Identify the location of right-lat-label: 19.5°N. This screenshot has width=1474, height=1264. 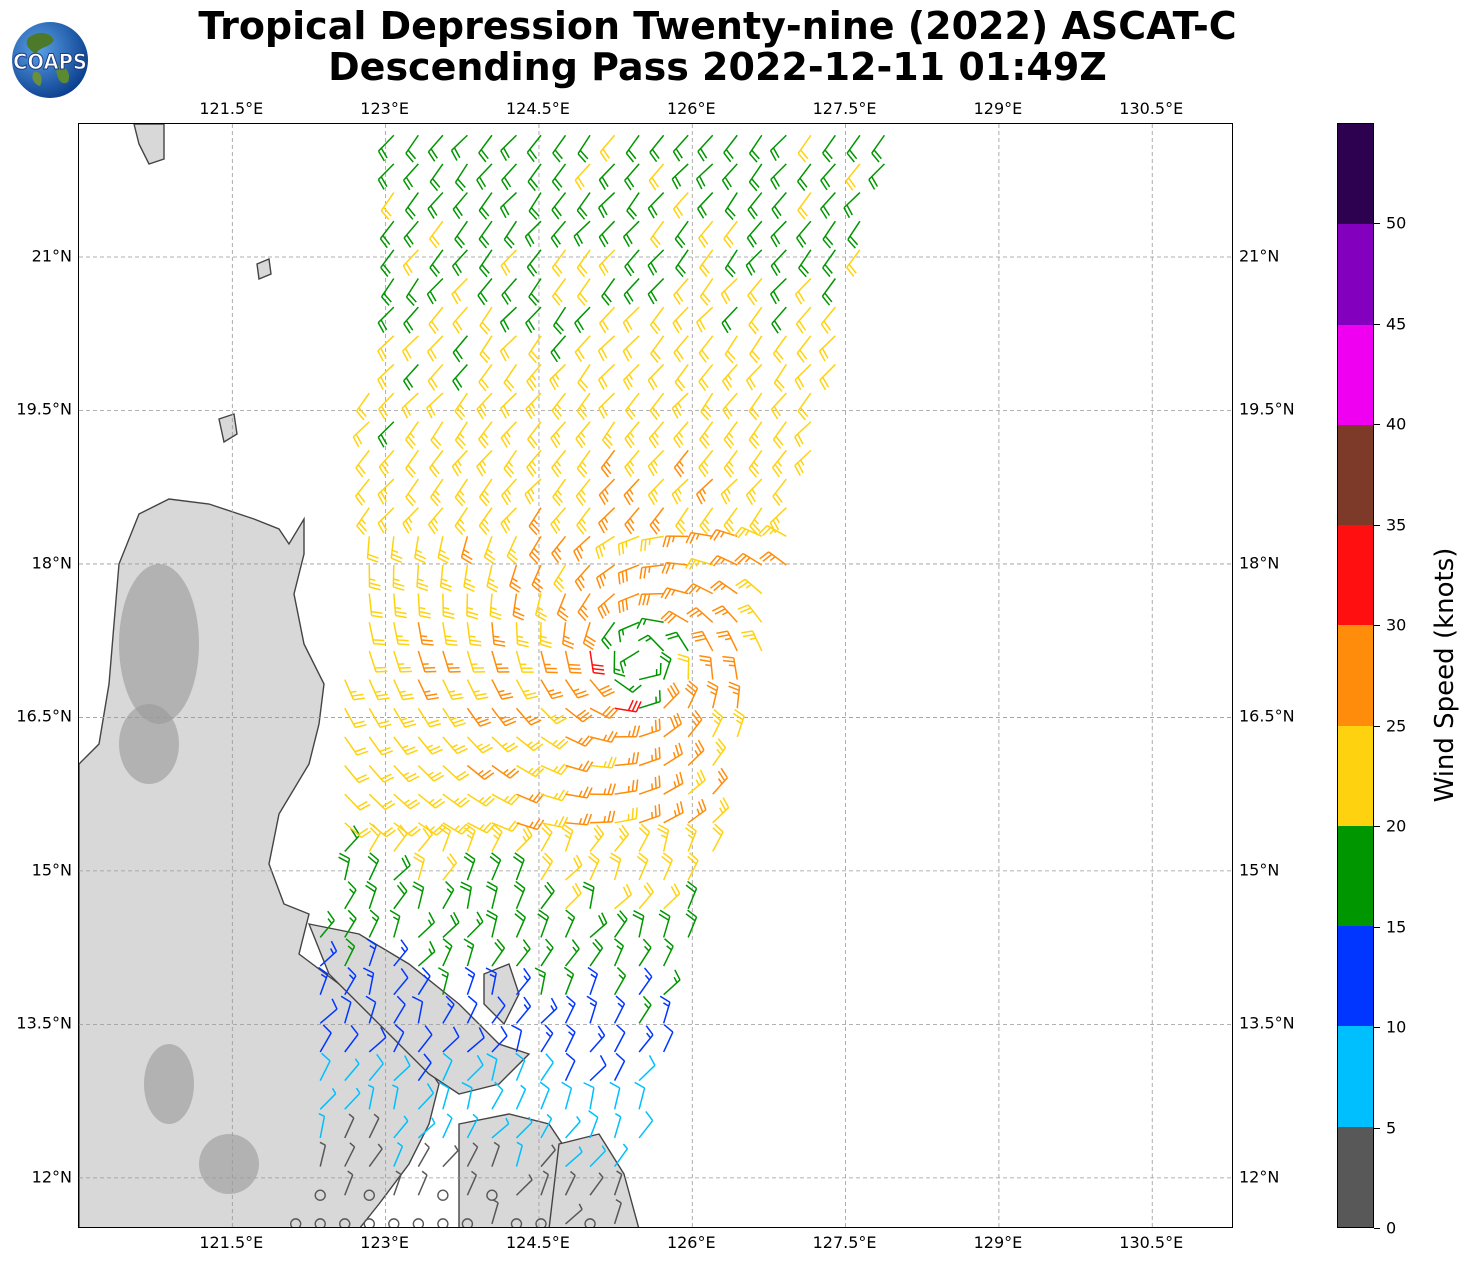
(1267, 409).